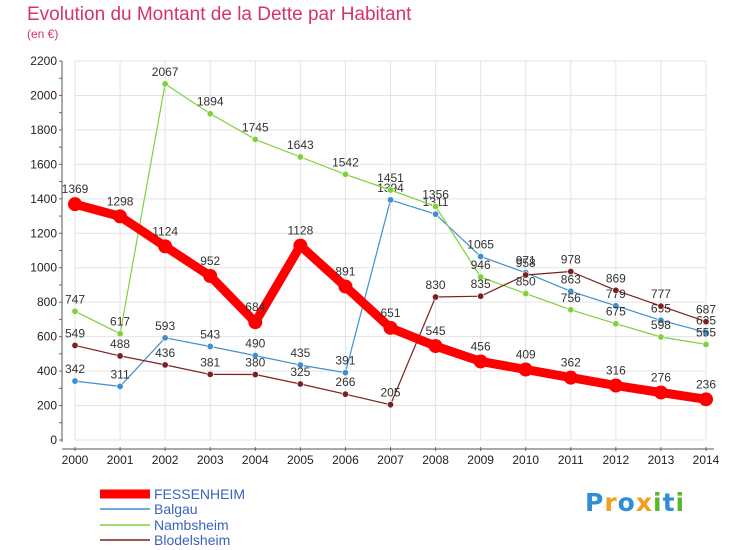 The height and width of the screenshot is (550, 750). I want to click on x-tick-label: 2002, so click(165, 460).